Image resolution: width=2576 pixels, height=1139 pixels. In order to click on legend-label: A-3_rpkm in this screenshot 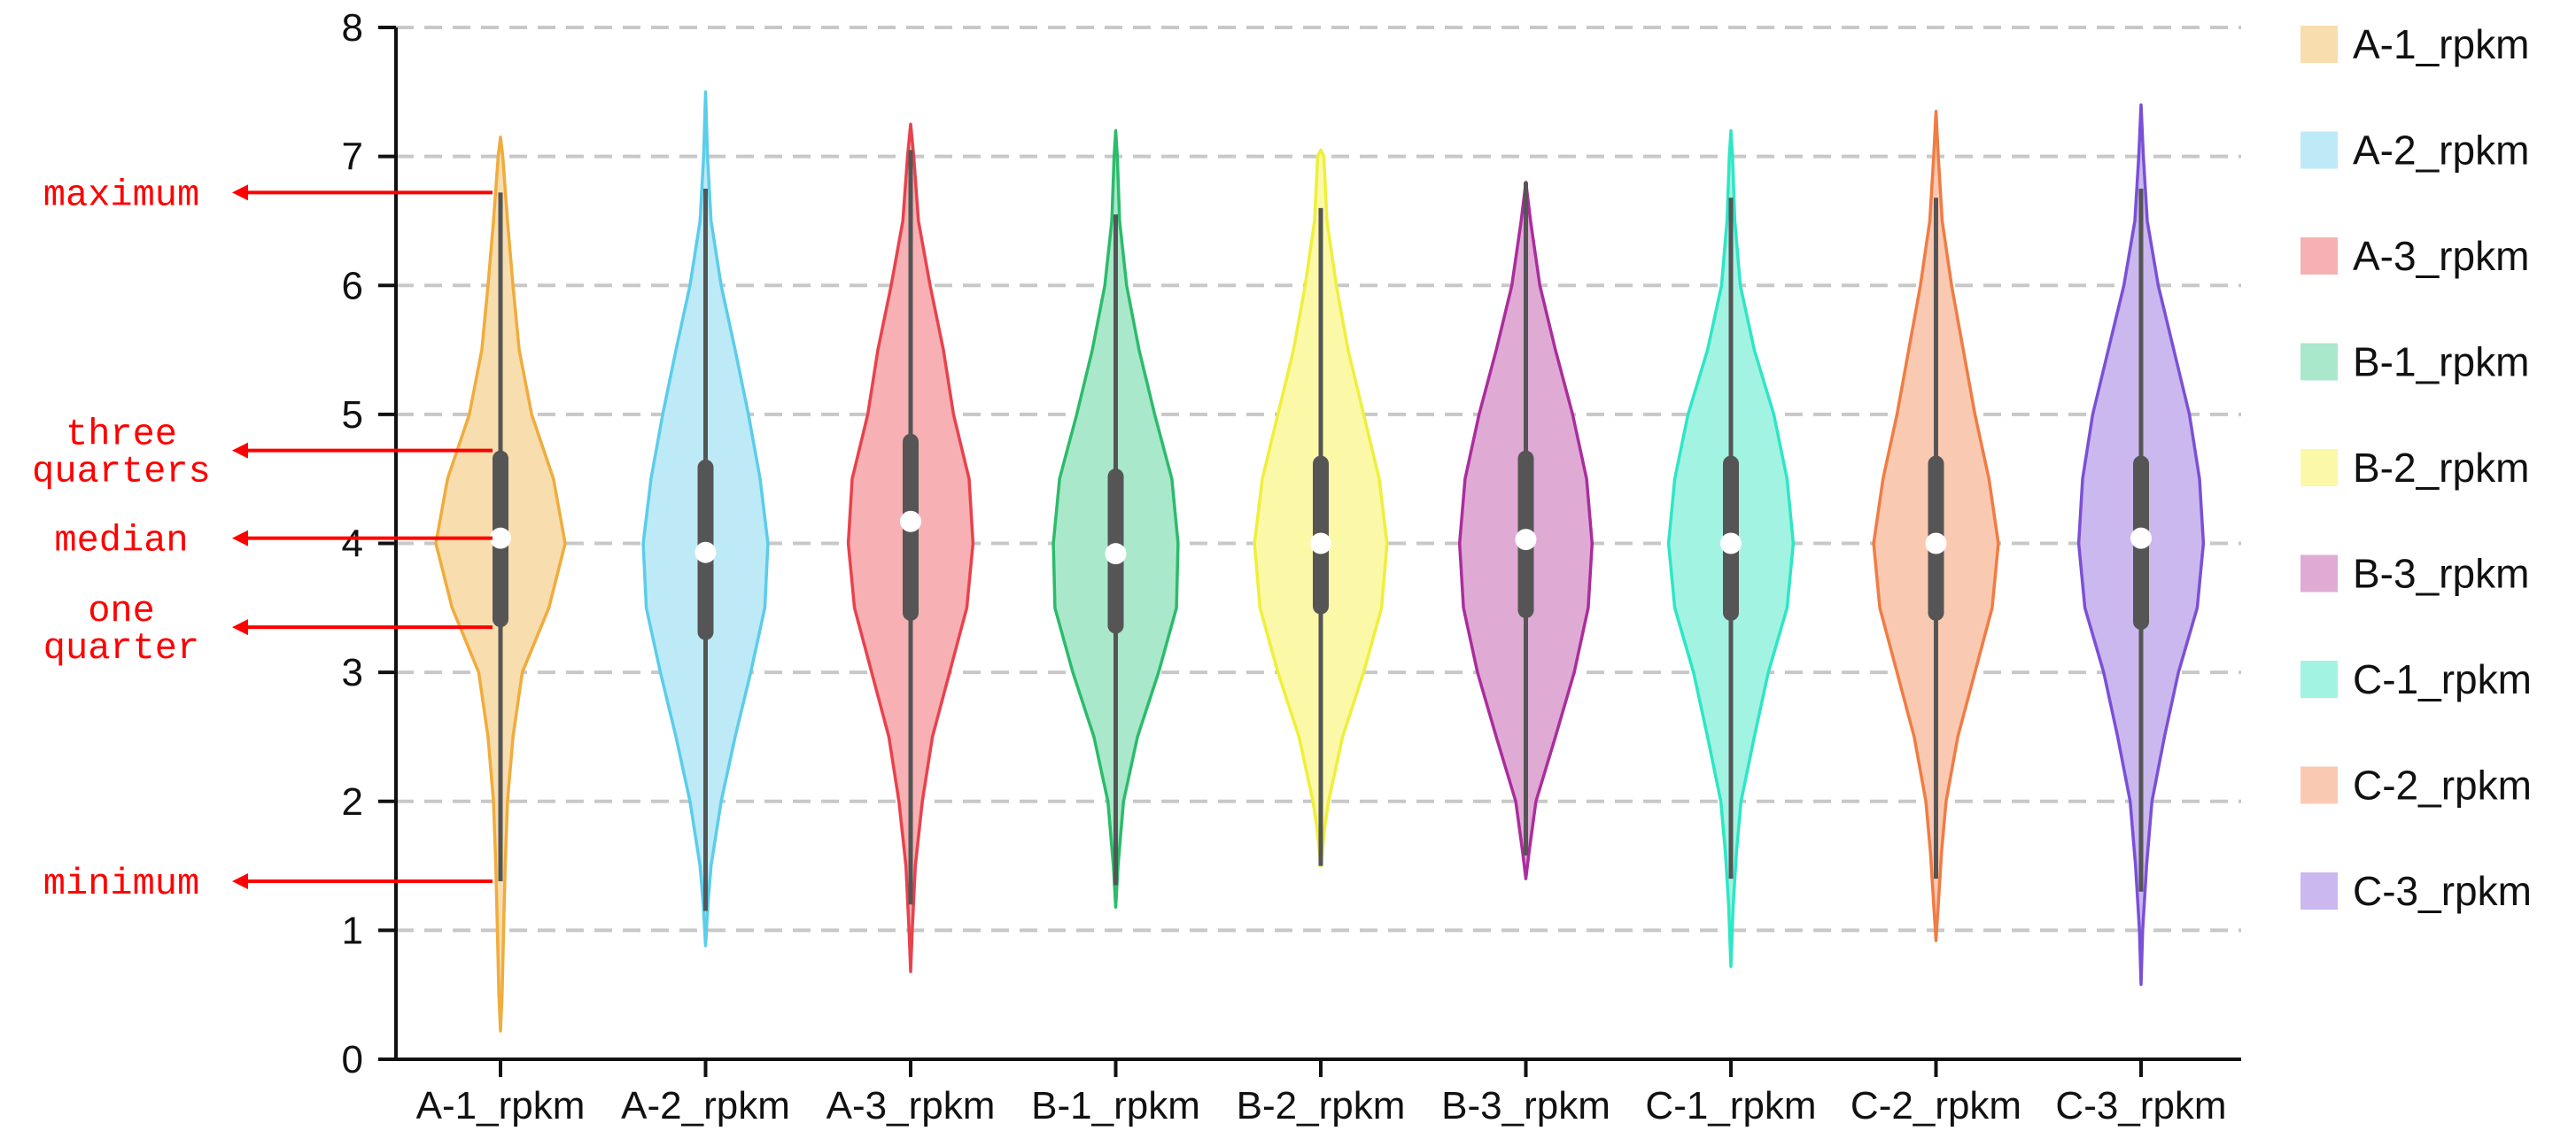, I will do `click(2441, 256)`.